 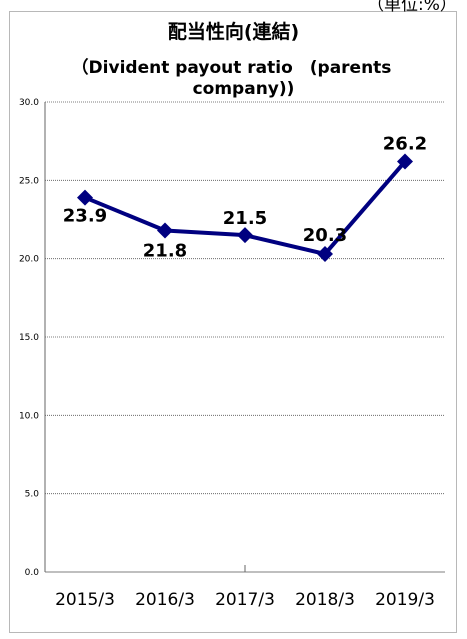 I want to click on y-tick-label: 20.0, so click(x=29, y=260).